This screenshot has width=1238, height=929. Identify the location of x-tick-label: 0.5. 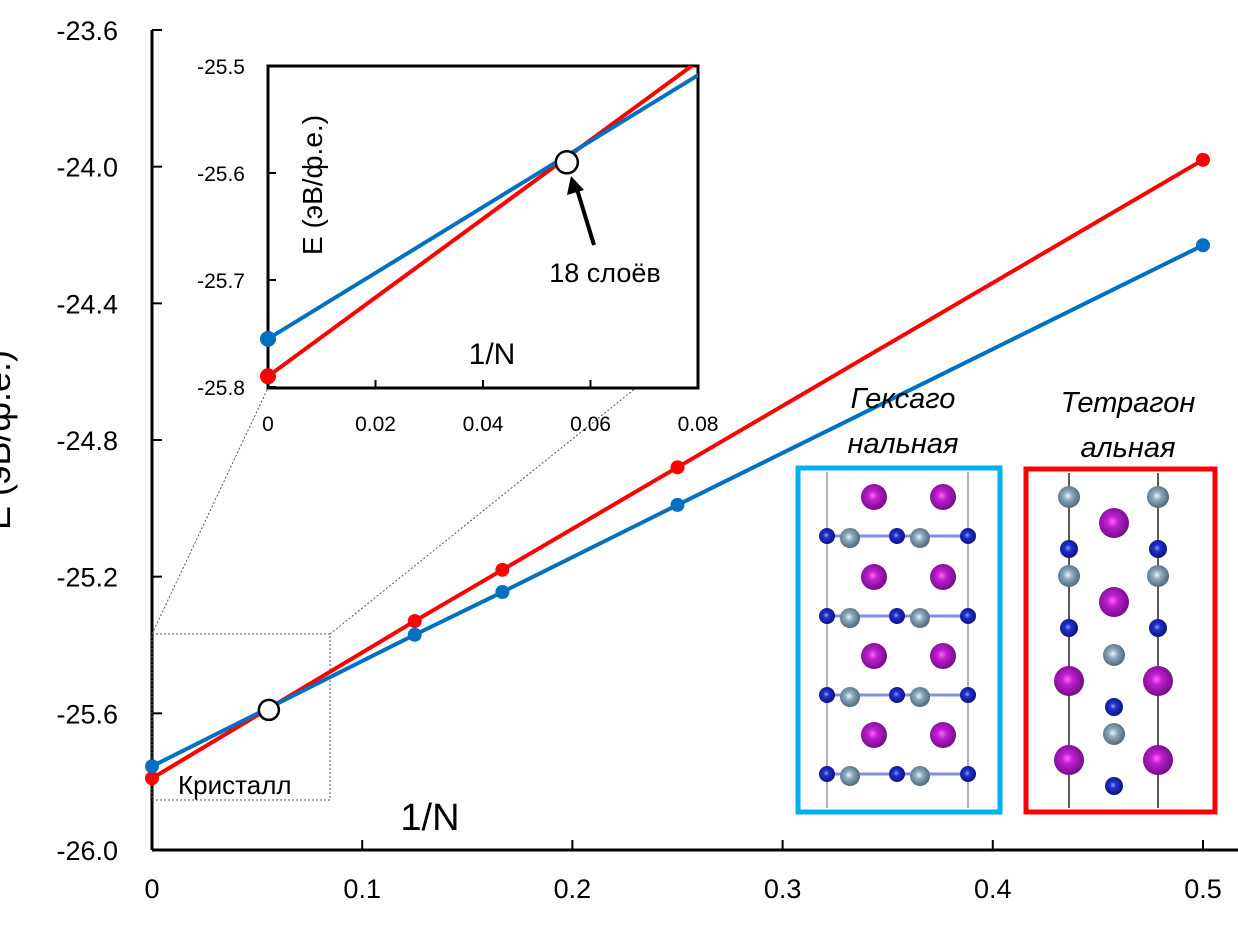
(1203, 889).